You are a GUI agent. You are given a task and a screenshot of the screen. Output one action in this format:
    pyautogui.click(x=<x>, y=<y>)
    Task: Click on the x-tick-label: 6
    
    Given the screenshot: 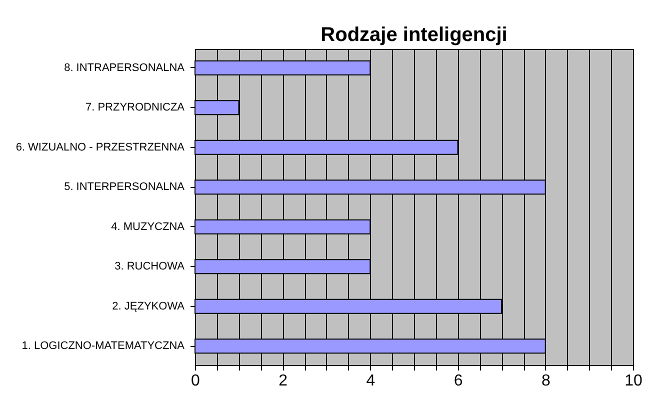 What is the action you would take?
    pyautogui.click(x=458, y=381)
    